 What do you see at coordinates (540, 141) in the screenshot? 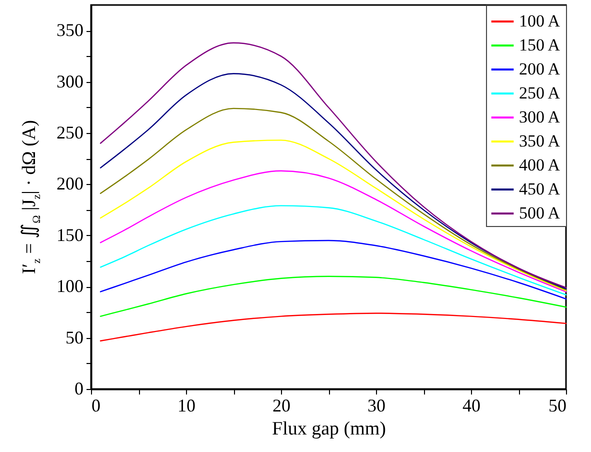
I see `legend-label: 350 A` at bounding box center [540, 141].